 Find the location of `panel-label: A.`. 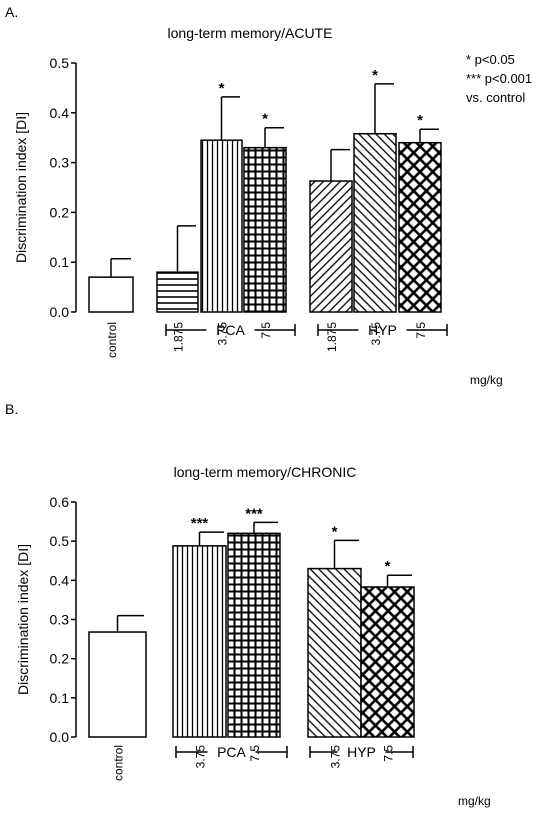

panel-label: A. is located at coordinates (11, 12).